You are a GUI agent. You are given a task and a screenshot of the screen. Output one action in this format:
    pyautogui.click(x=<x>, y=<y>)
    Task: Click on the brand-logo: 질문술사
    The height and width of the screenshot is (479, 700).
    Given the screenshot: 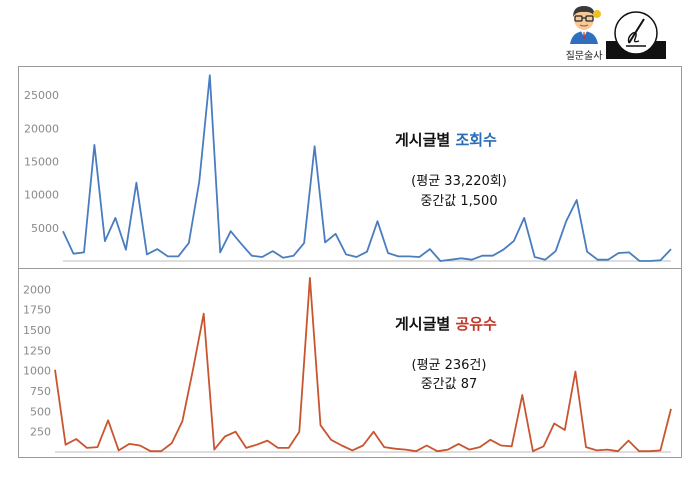 What is the action you would take?
    pyautogui.click(x=584, y=33)
    